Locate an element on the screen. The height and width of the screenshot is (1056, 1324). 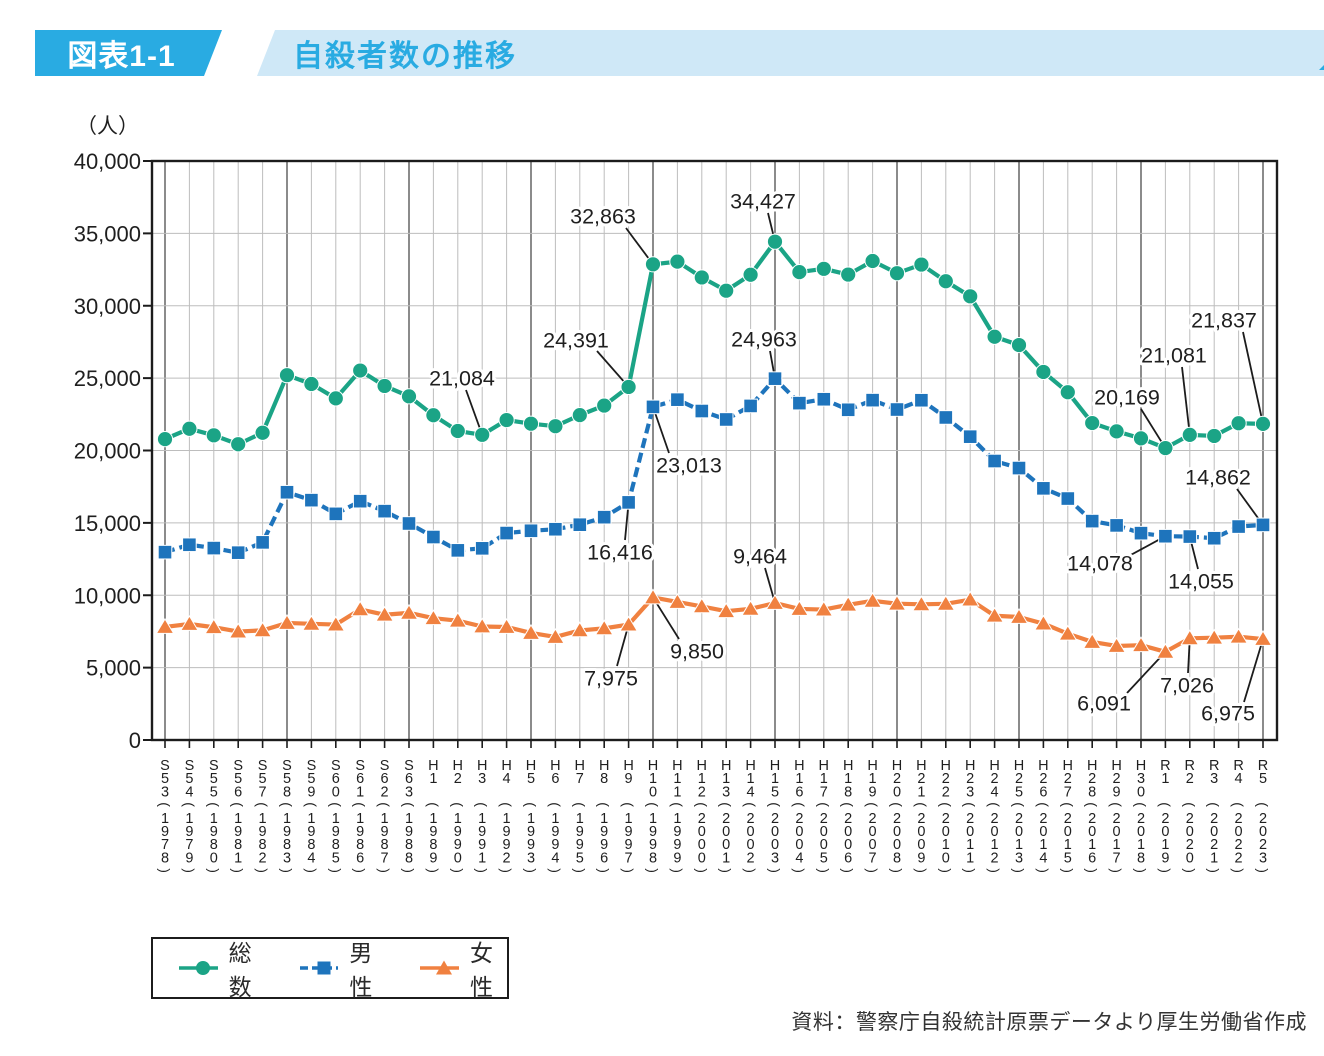
svg-text: 6 is located at coordinates (336, 779).